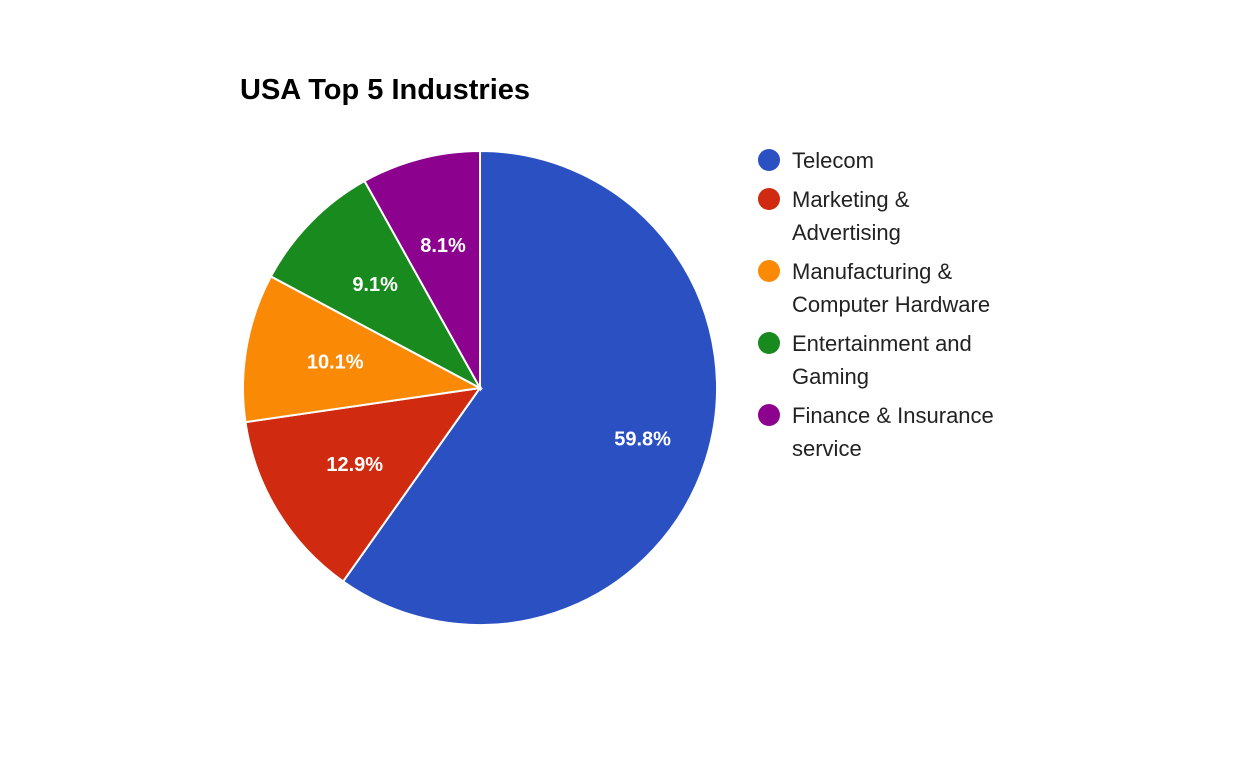 This screenshot has width=1251, height=773. Describe the element at coordinates (443, 246) in the screenshot. I see `slice-label-4: 8.1%` at that location.